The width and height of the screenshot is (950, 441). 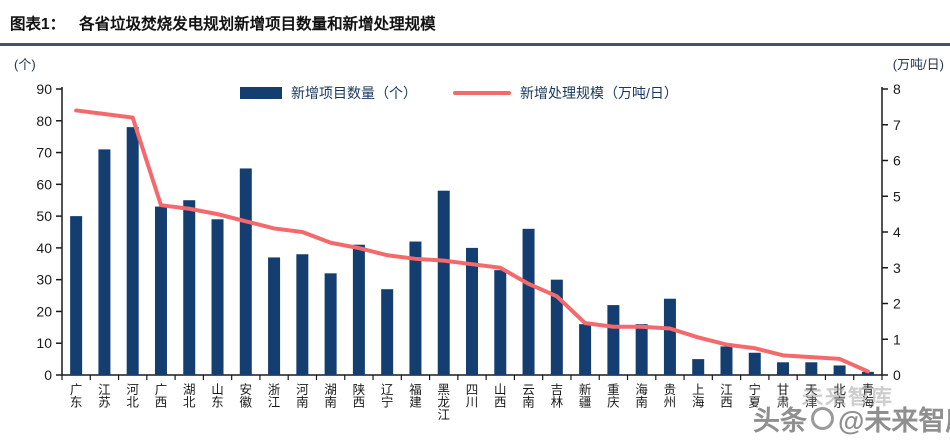 What do you see at coordinates (528, 396) in the screenshot?
I see `x-category-label: 云南` at bounding box center [528, 396].